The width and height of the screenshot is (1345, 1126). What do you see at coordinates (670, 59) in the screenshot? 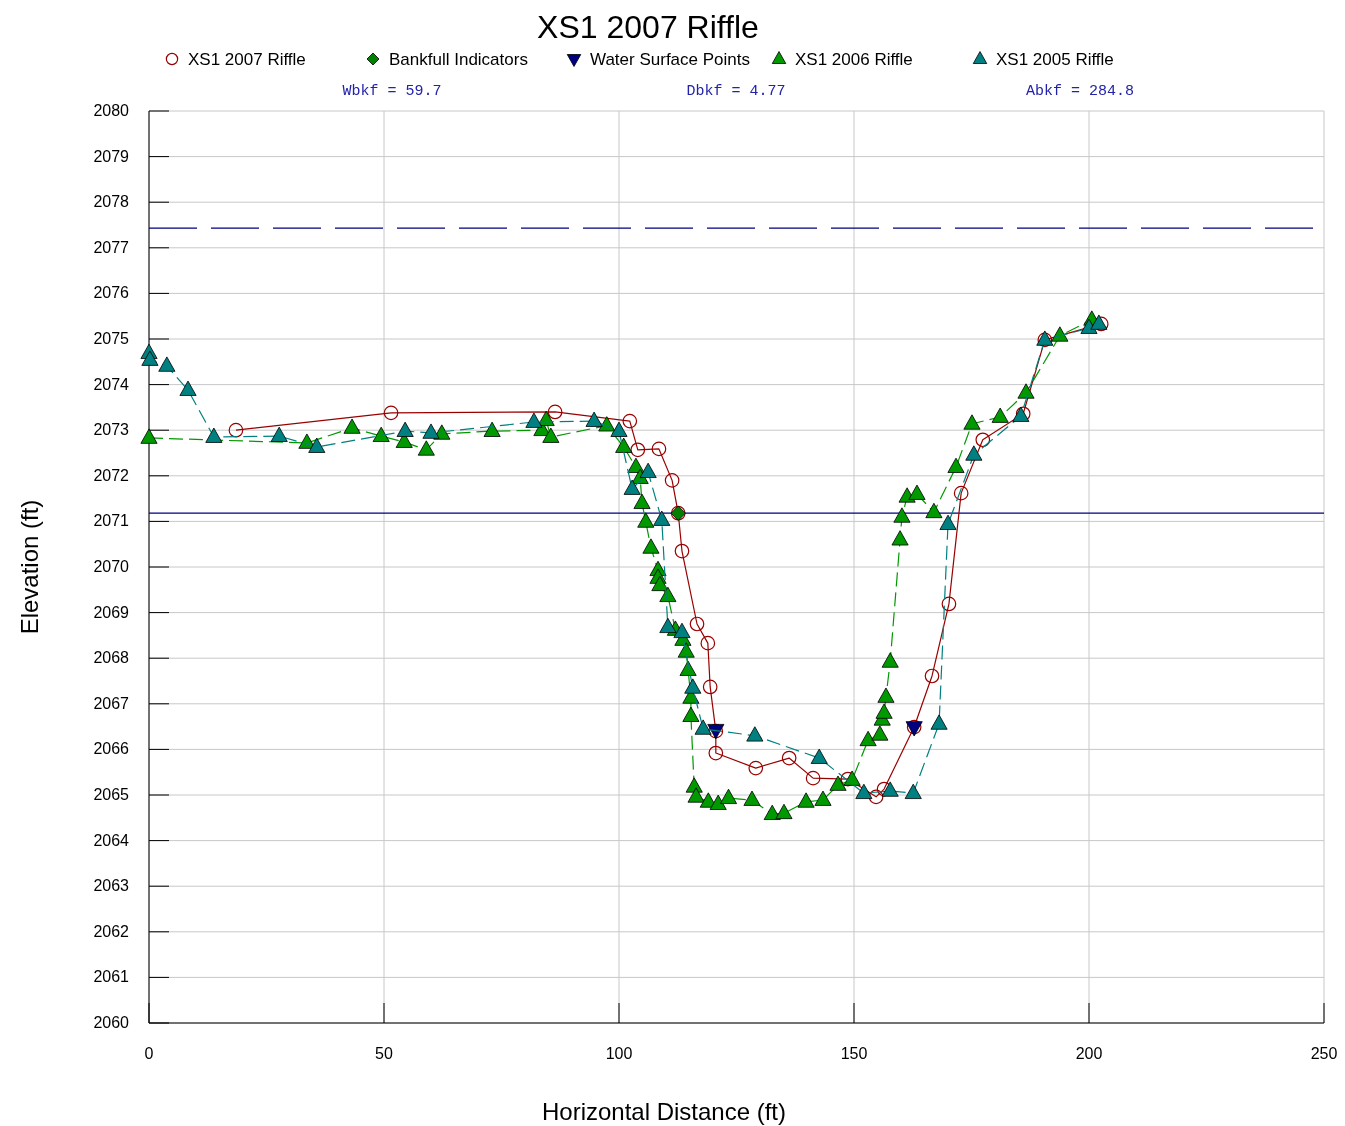
I see `legend-label: Water Surface Points` at bounding box center [670, 59].